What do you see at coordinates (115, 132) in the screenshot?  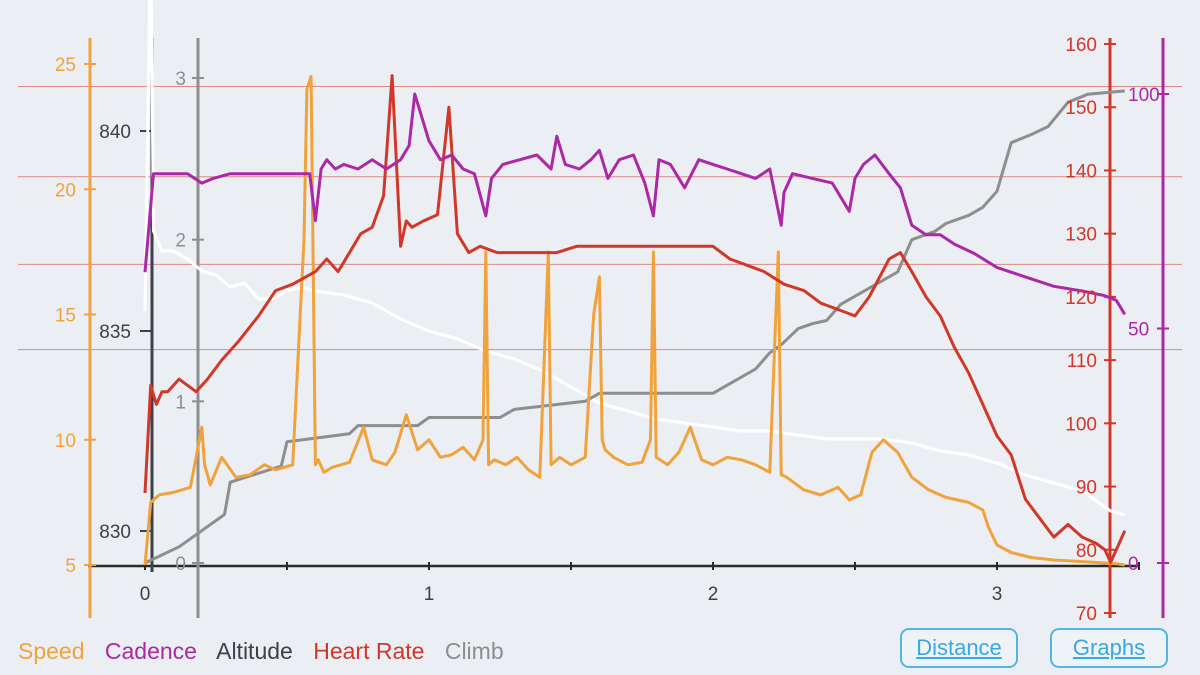 I see `altitude-tick-label: 840` at bounding box center [115, 132].